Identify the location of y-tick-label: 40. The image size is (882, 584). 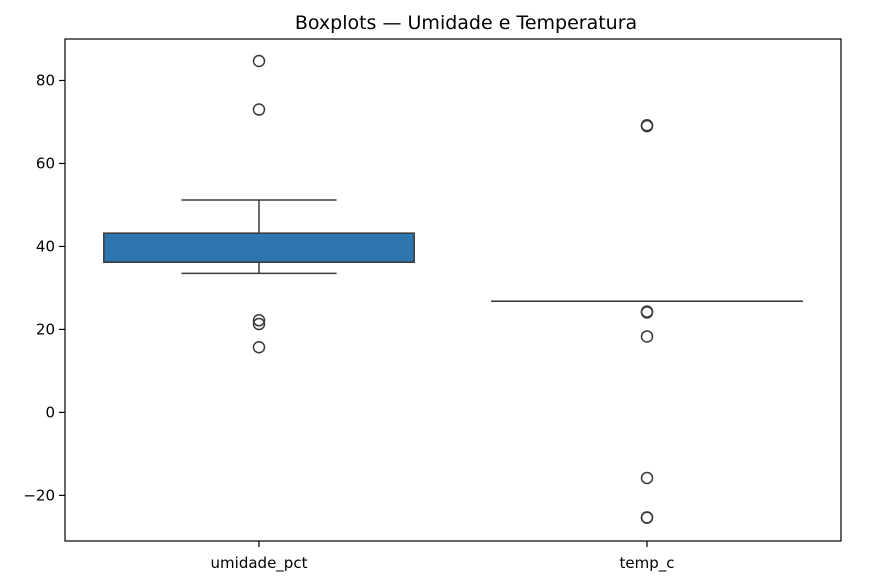
(45, 246).